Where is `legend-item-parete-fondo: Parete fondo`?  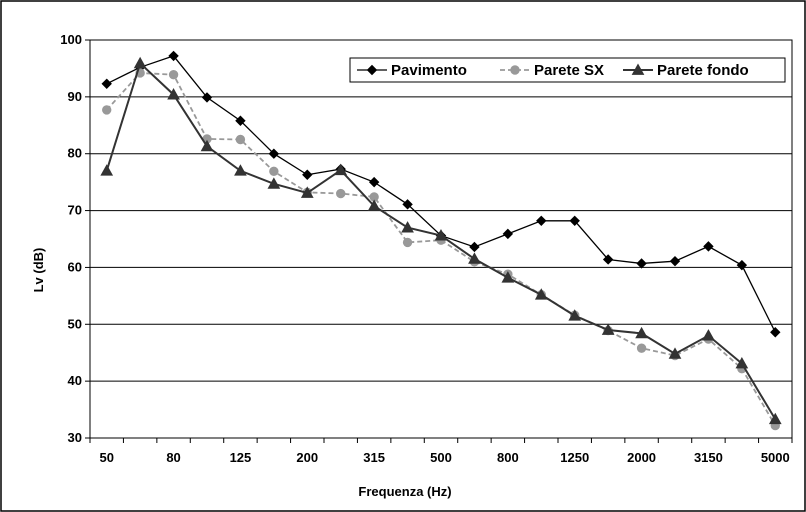 legend-item-parete-fondo: Parete fondo is located at coordinates (686, 70).